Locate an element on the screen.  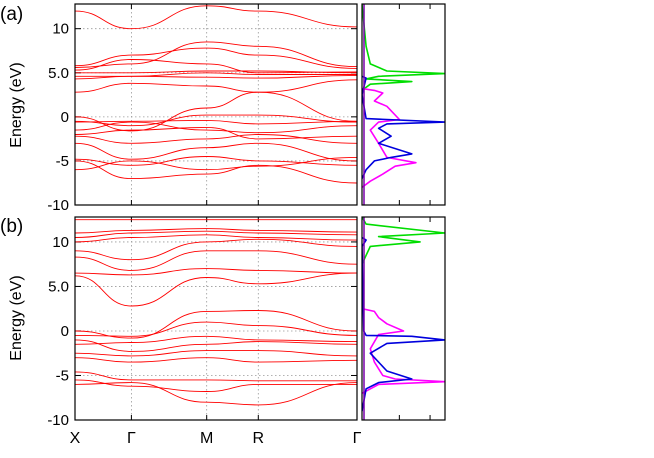
panel-a-label: (a) is located at coordinates (11, 14).